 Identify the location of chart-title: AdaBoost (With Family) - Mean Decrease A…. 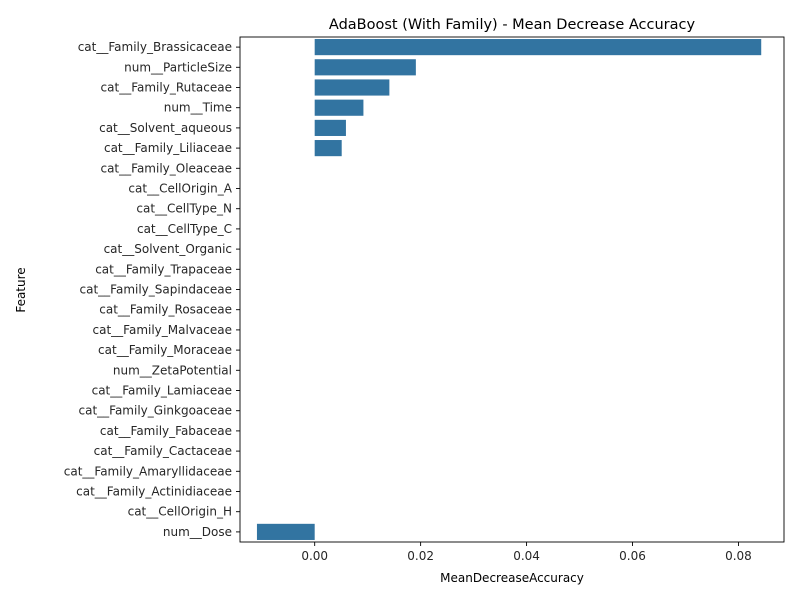
(512, 25).